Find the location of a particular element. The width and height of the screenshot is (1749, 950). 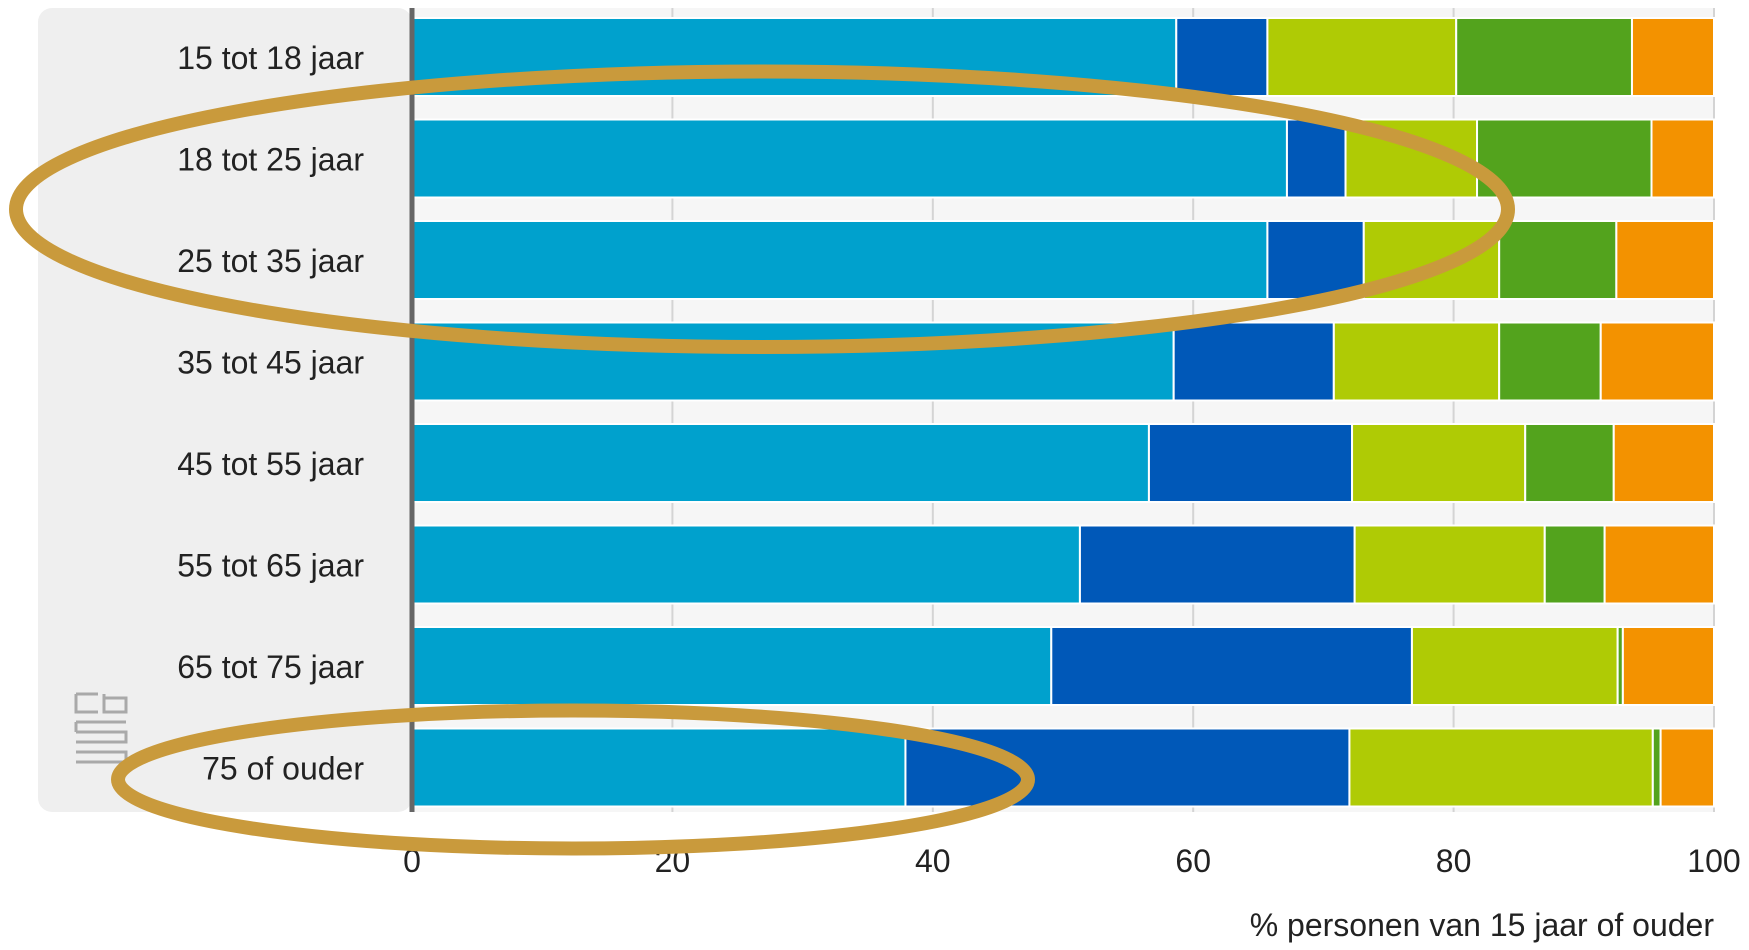

category-label: 65 tot 75 jaar is located at coordinates (270, 667).